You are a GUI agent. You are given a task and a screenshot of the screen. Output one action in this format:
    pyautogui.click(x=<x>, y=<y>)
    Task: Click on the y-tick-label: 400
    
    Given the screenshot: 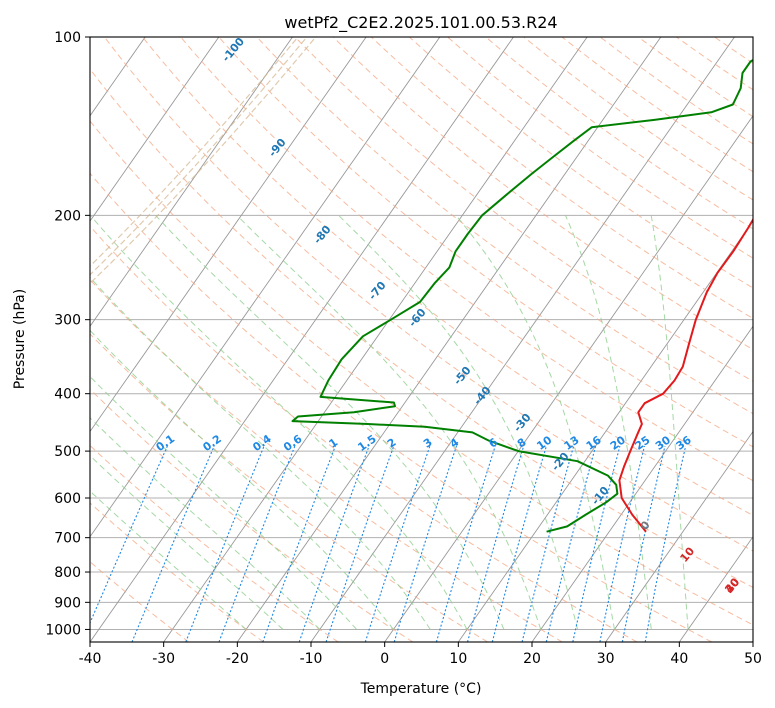 What is the action you would take?
    pyautogui.click(x=67, y=395)
    